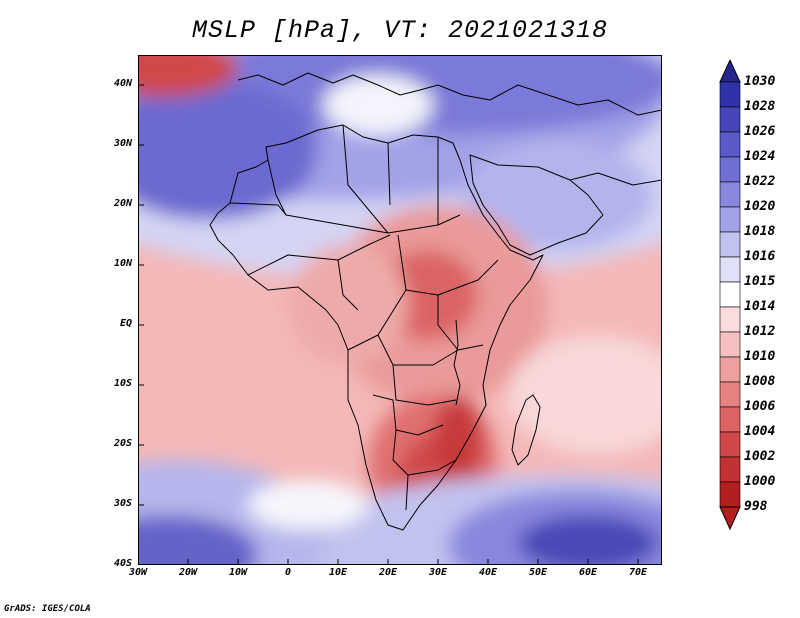  Describe the element at coordinates (400, 30) in the screenshot. I see `map-title: MSLP [hPa], VT: 2021021318` at that location.